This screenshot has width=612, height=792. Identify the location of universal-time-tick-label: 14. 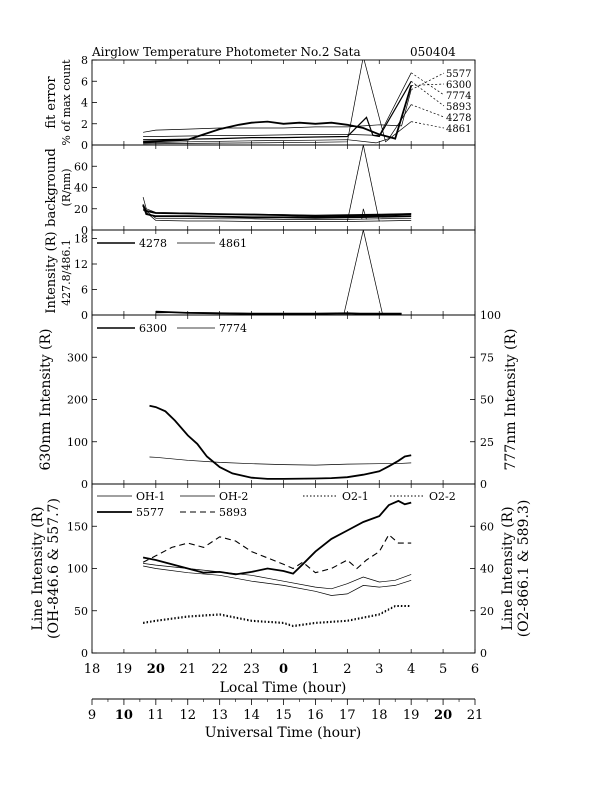
(251, 715).